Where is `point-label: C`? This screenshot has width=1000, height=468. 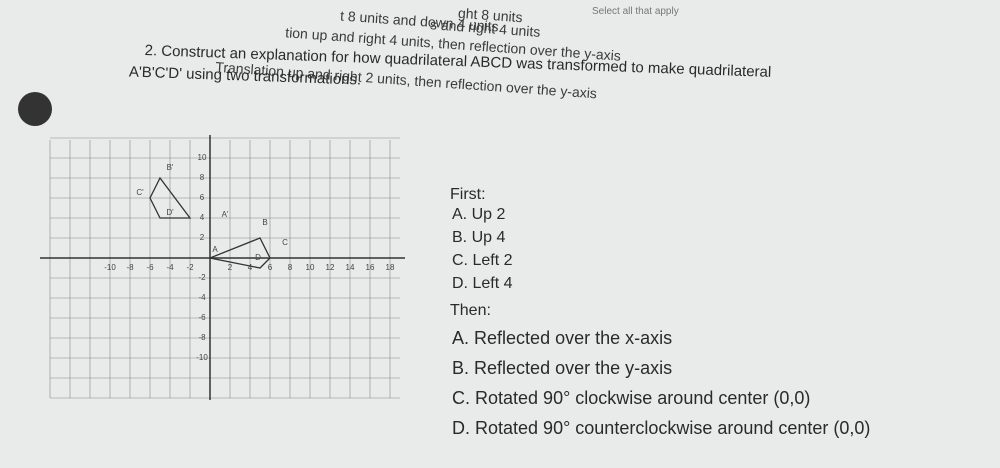
point-label: C is located at coordinates (285, 242).